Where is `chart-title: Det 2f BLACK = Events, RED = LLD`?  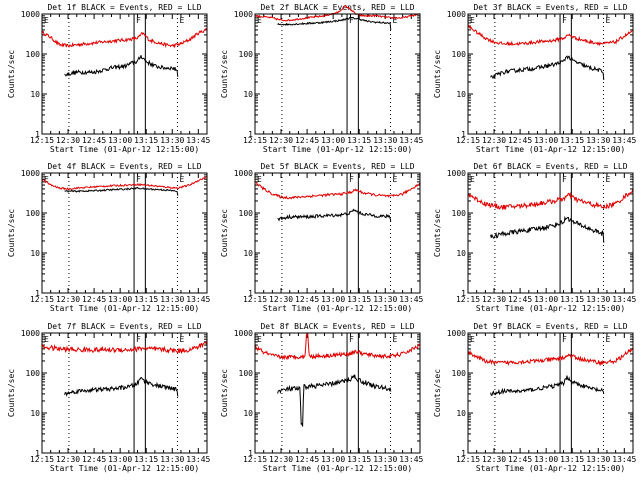
chart-title: Det 2f BLACK = Events, RED = LLD is located at coordinates (337, 7).